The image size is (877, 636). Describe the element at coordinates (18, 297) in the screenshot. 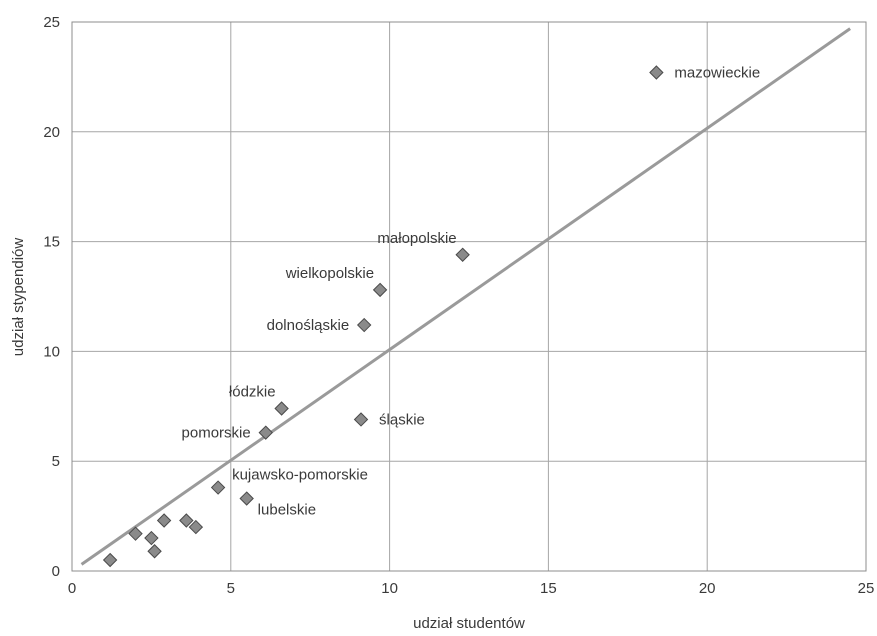

I see `y-axis-title: udział stypendiów` at that location.